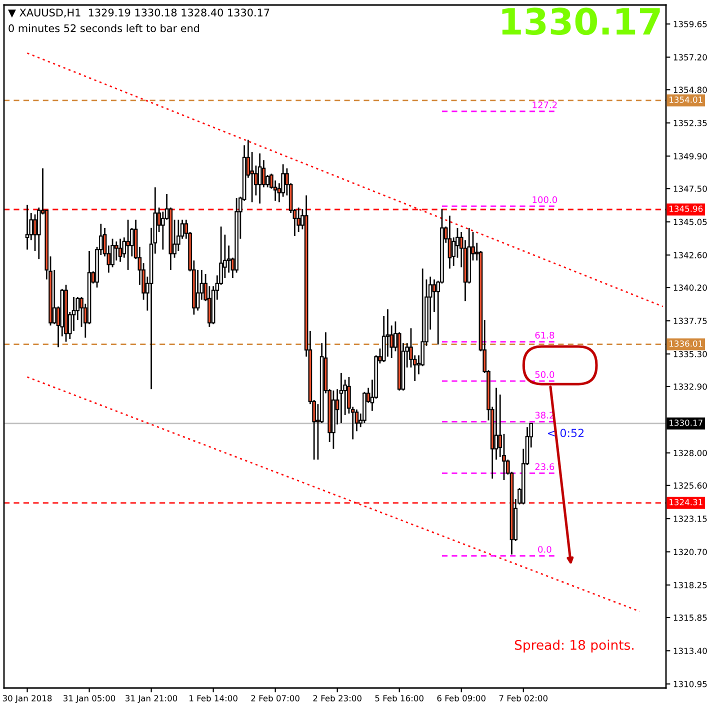 The image size is (709, 712). Describe the element at coordinates (690, 519) in the screenshot. I see `y-tick-label: 1323.15` at that location.